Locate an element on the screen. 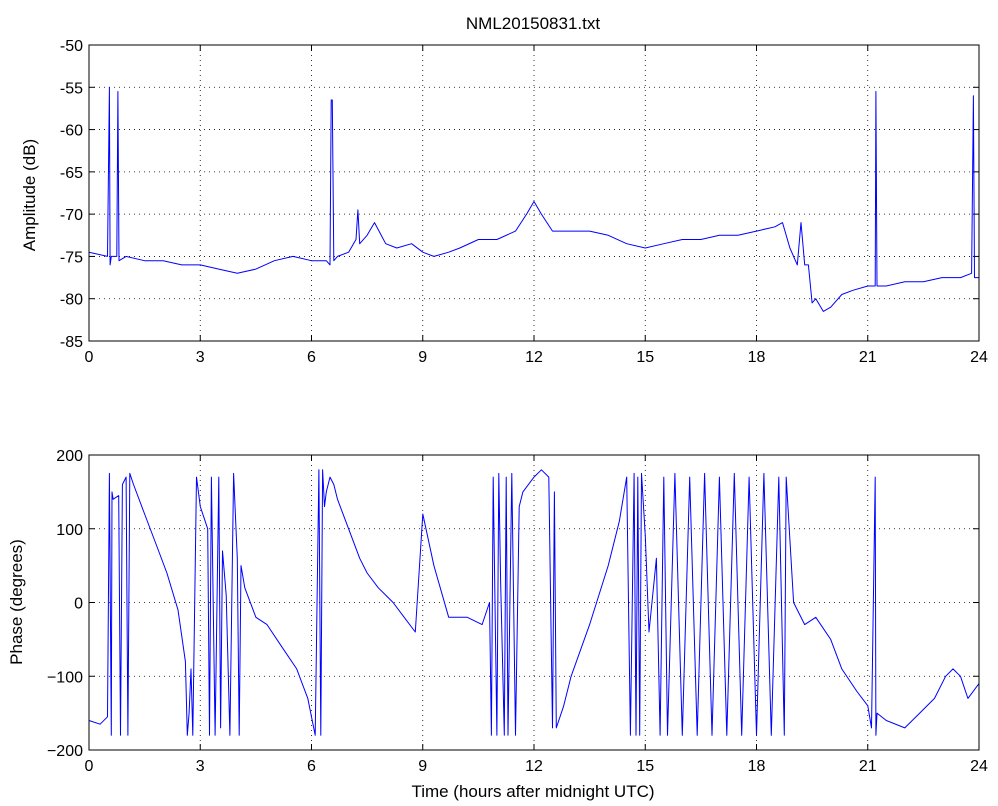 Image resolution: width=998 pixels, height=806 pixels. amplitude-x-tick-label: 15 is located at coordinates (645, 357).